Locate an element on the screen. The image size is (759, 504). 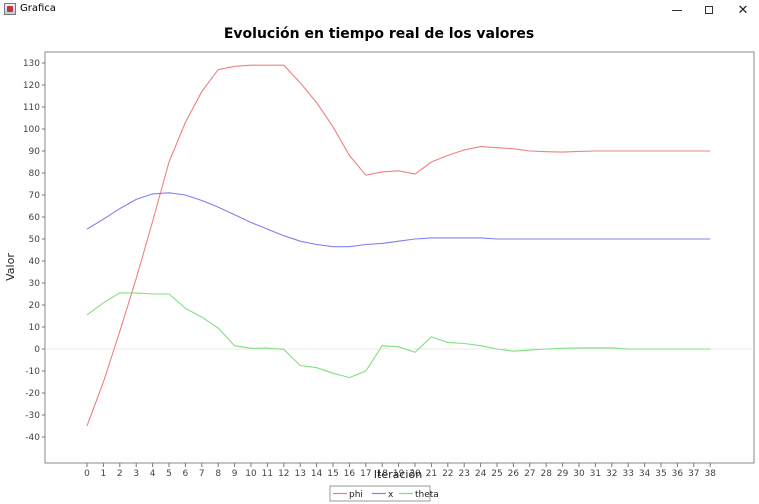
x-axis-label: Iteración is located at coordinates (398, 474).